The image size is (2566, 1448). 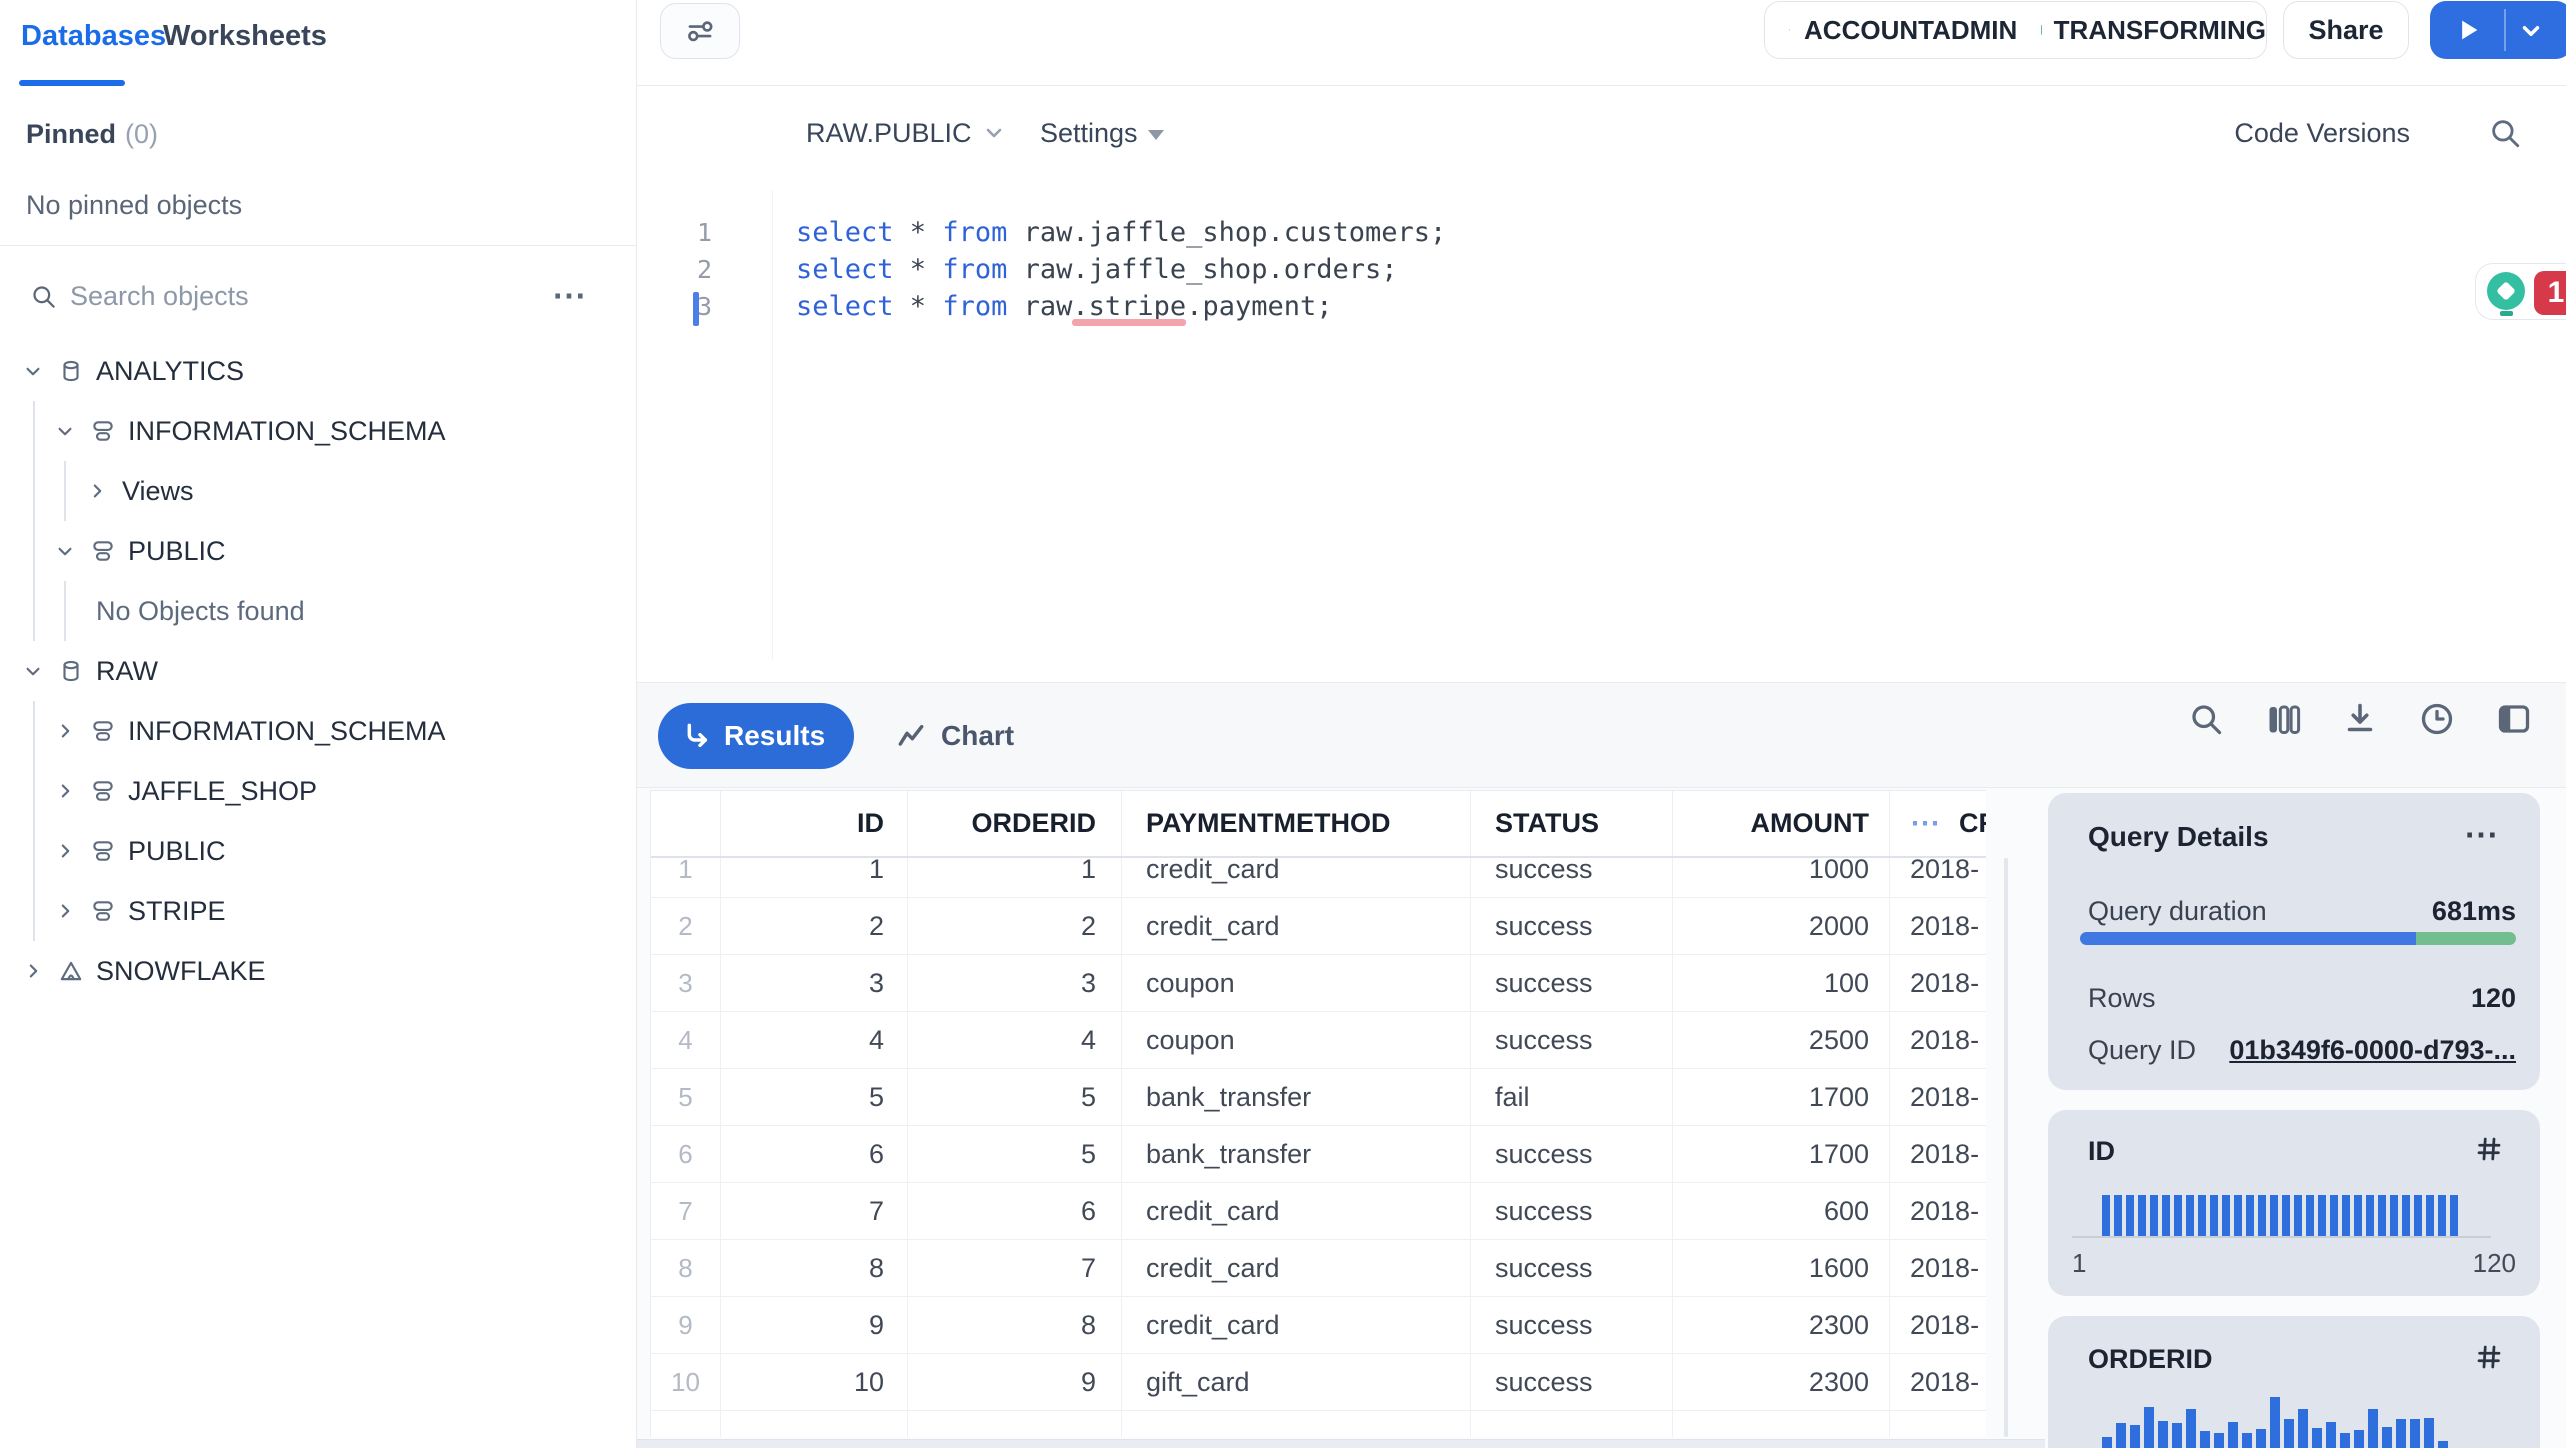 What do you see at coordinates (318, 791) in the screenshot?
I see `tree-item-jaffle-shop: JAFFLE_SHOP` at bounding box center [318, 791].